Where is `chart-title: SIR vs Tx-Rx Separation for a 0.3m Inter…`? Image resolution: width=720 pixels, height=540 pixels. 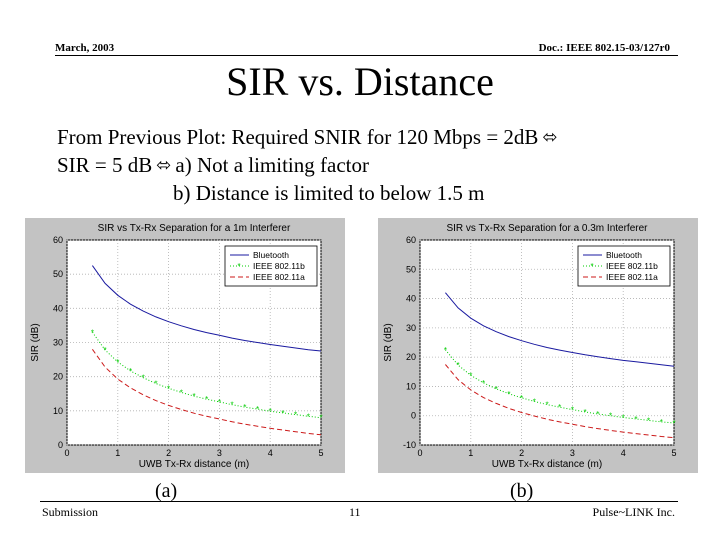
chart-title: SIR vs Tx-Rx Separation for a 0.3m Inter… is located at coordinates (547, 228).